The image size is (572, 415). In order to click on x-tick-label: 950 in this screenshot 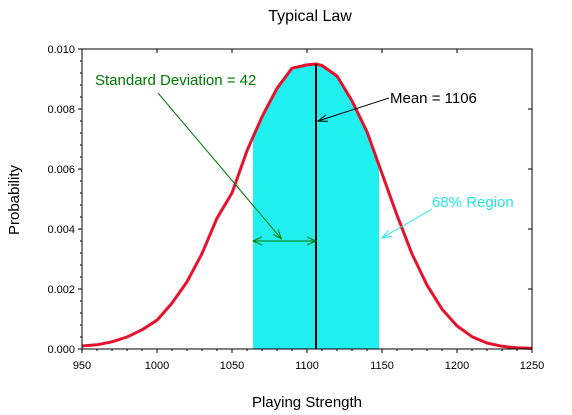, I will do `click(82, 366)`.